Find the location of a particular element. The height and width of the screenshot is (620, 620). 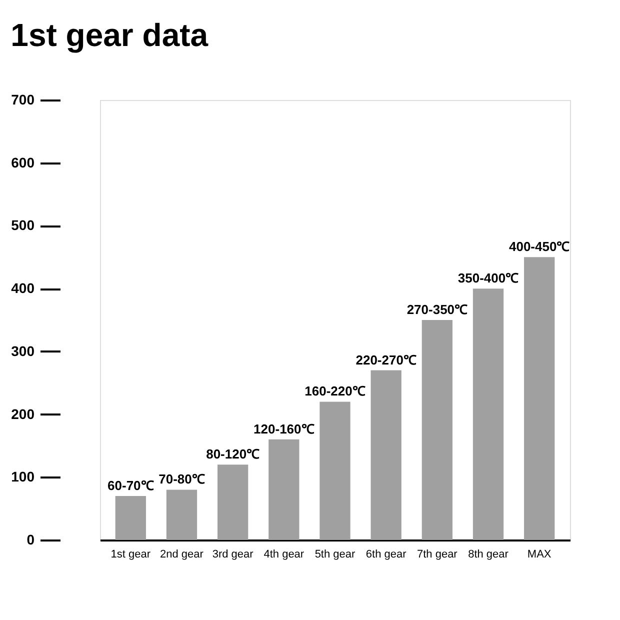

x-tick-label: 7th gear is located at coordinates (437, 554).